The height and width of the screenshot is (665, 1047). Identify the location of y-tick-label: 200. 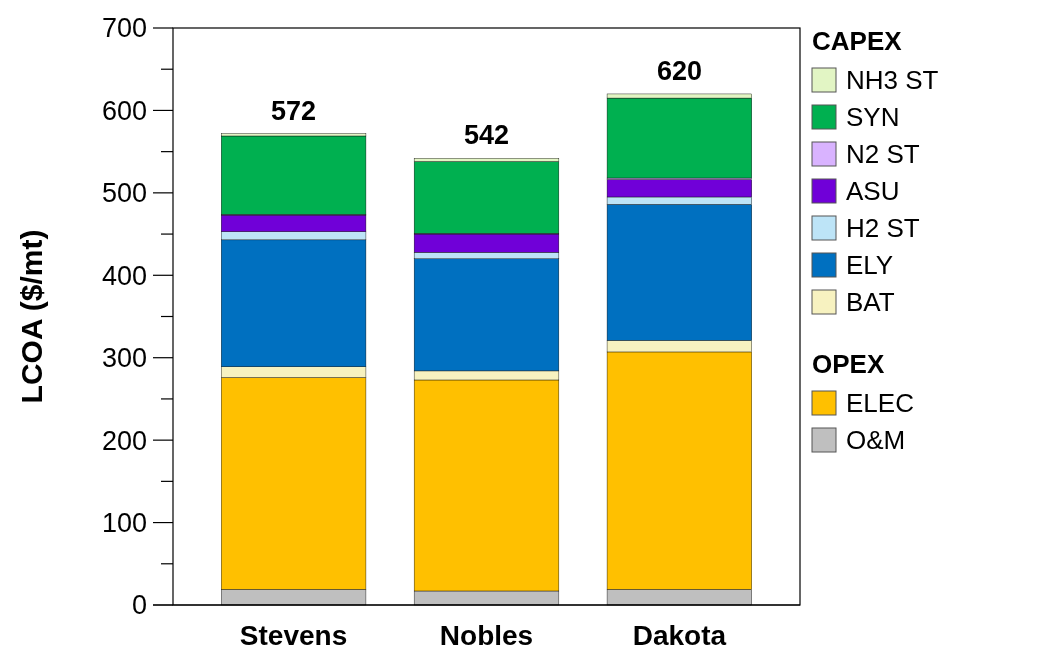
(124, 440).